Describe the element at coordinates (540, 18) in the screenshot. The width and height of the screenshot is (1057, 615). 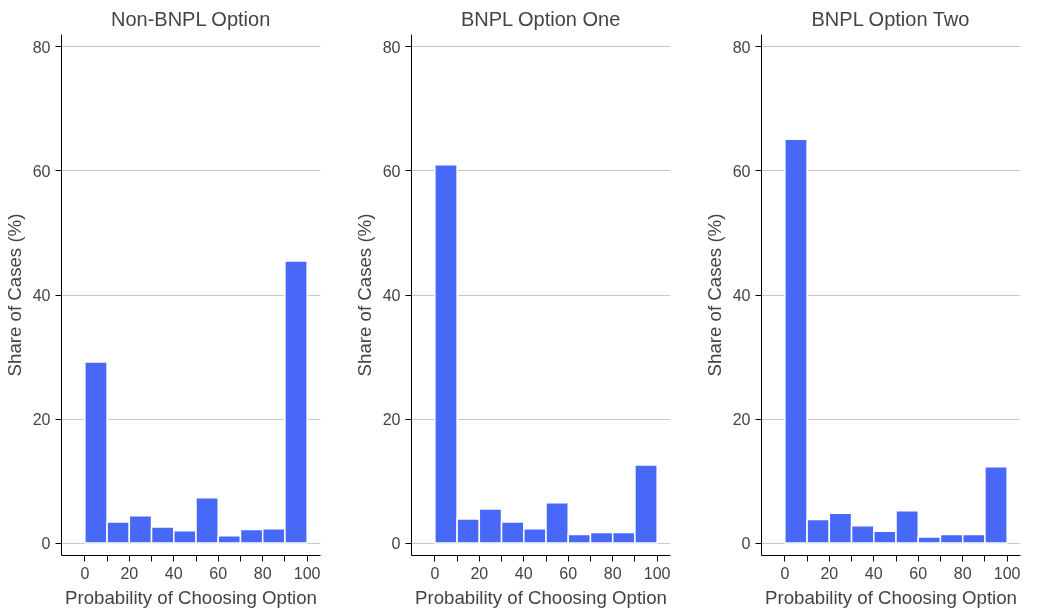
I see `chart-title: BNPL Option One` at that location.